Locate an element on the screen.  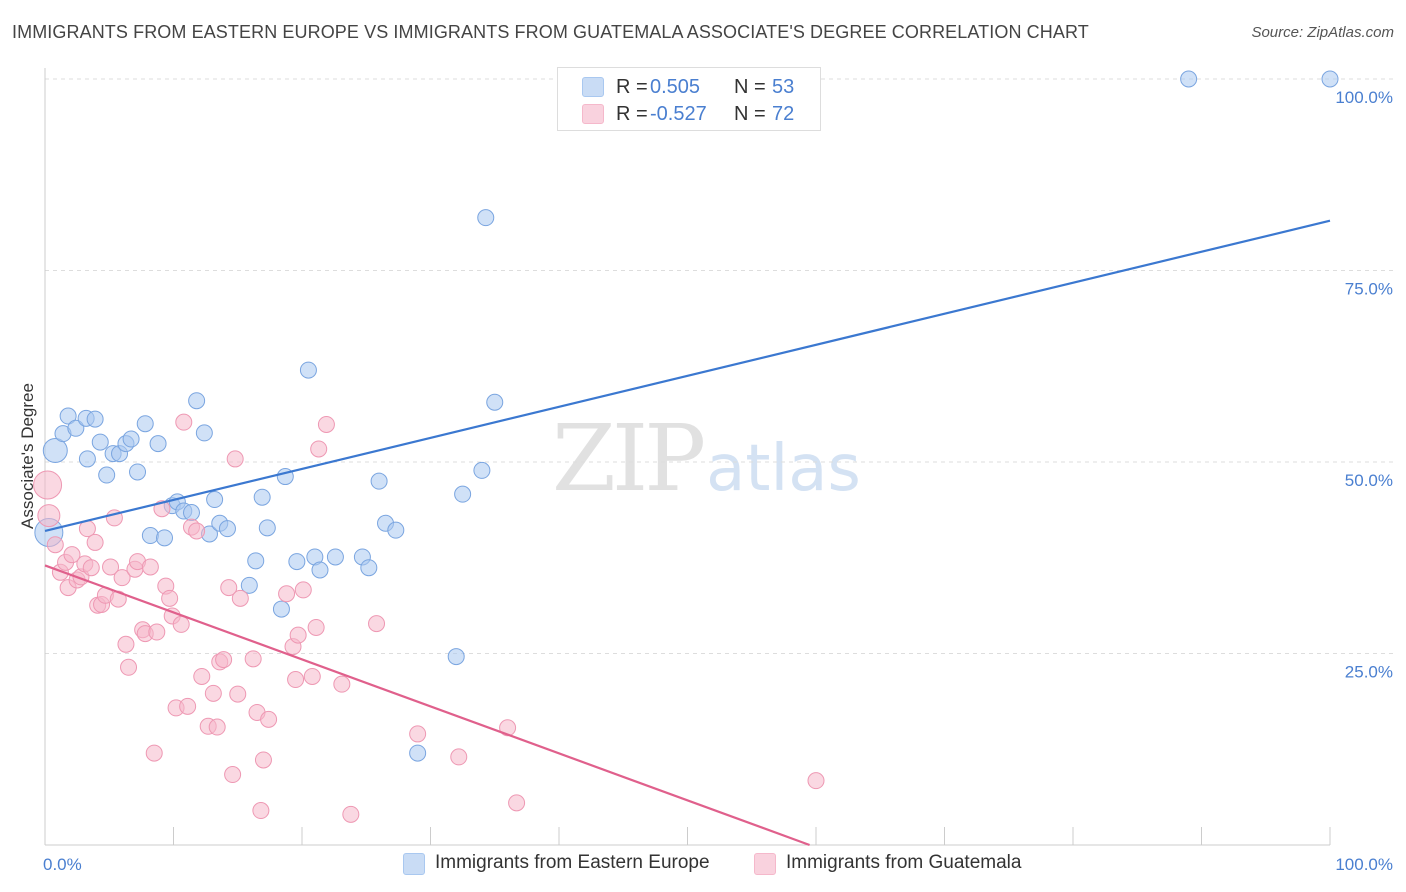
legend-swatch-eastern-europe is located at coordinates (414, 864).